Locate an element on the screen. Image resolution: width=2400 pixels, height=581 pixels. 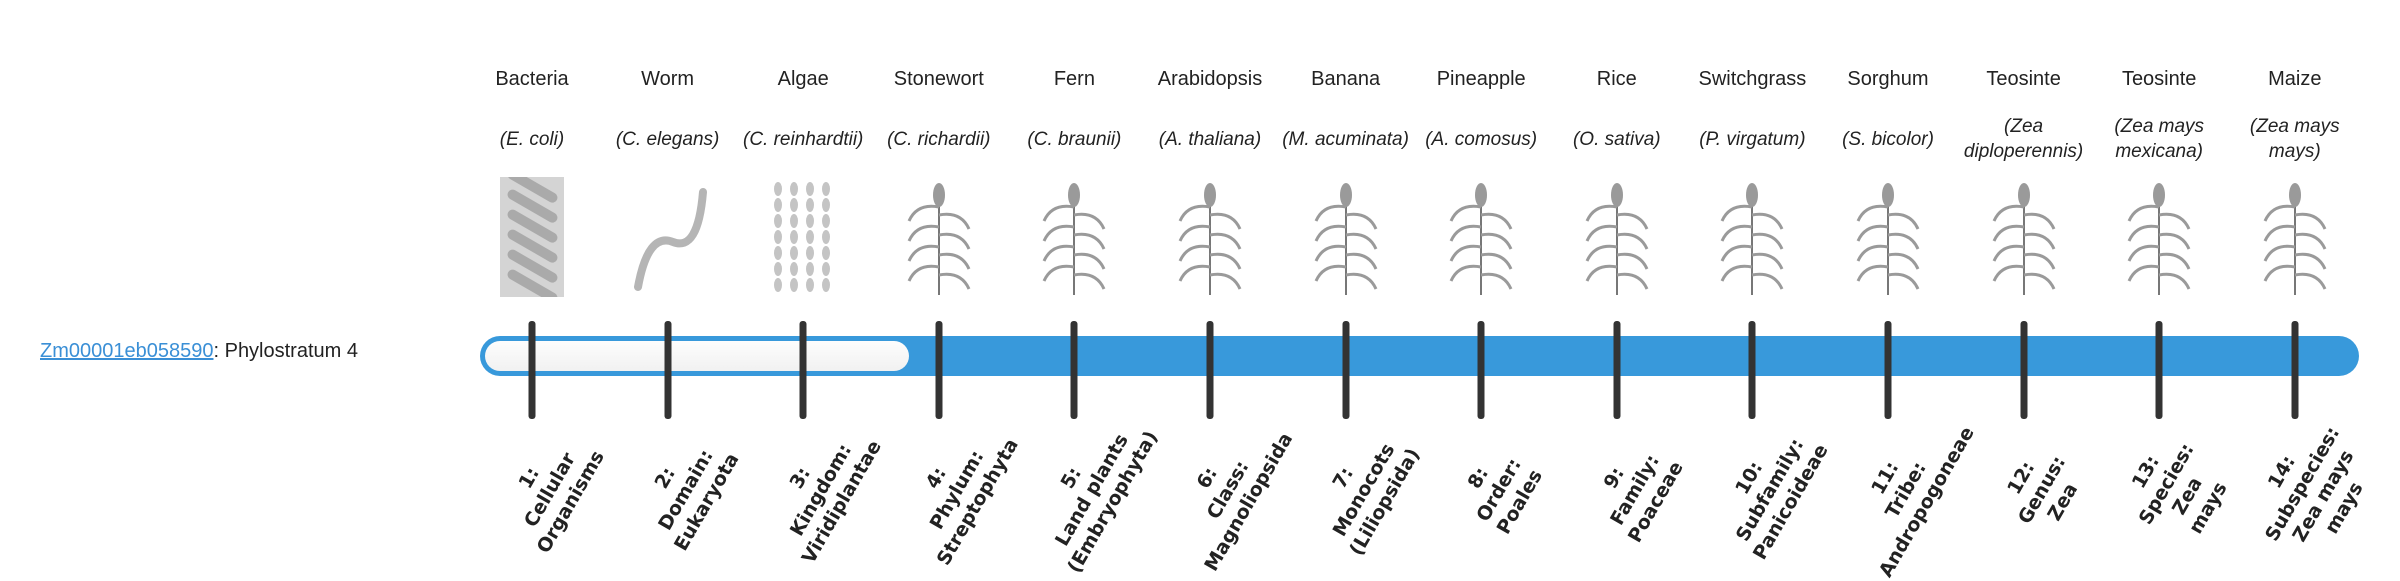
species-text: (P. virgatum) is located at coordinates (1752, 139).